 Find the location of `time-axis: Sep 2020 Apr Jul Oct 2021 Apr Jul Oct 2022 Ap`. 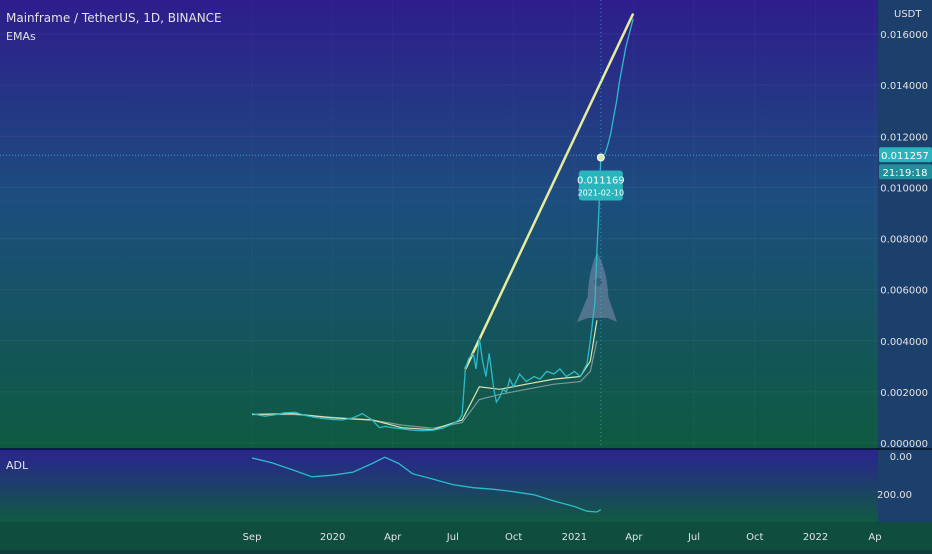

time-axis: Sep 2020 Apr Jul Oct 2021 Apr Jul Oct 2022 Ap is located at coordinates (562, 537).